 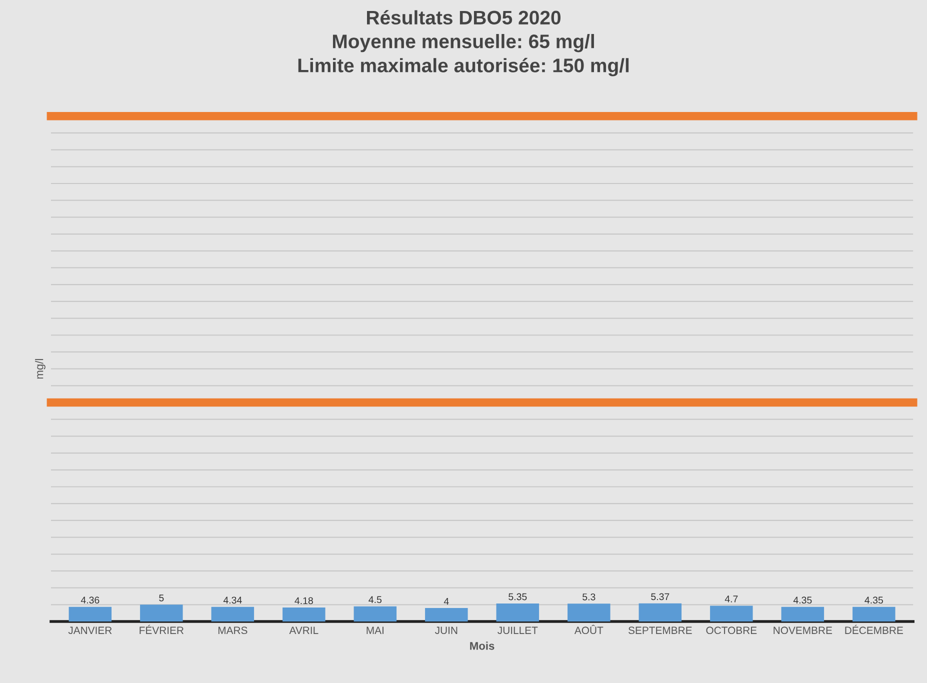 What do you see at coordinates (90, 630) in the screenshot?
I see `x-tick-label: JANVIER` at bounding box center [90, 630].